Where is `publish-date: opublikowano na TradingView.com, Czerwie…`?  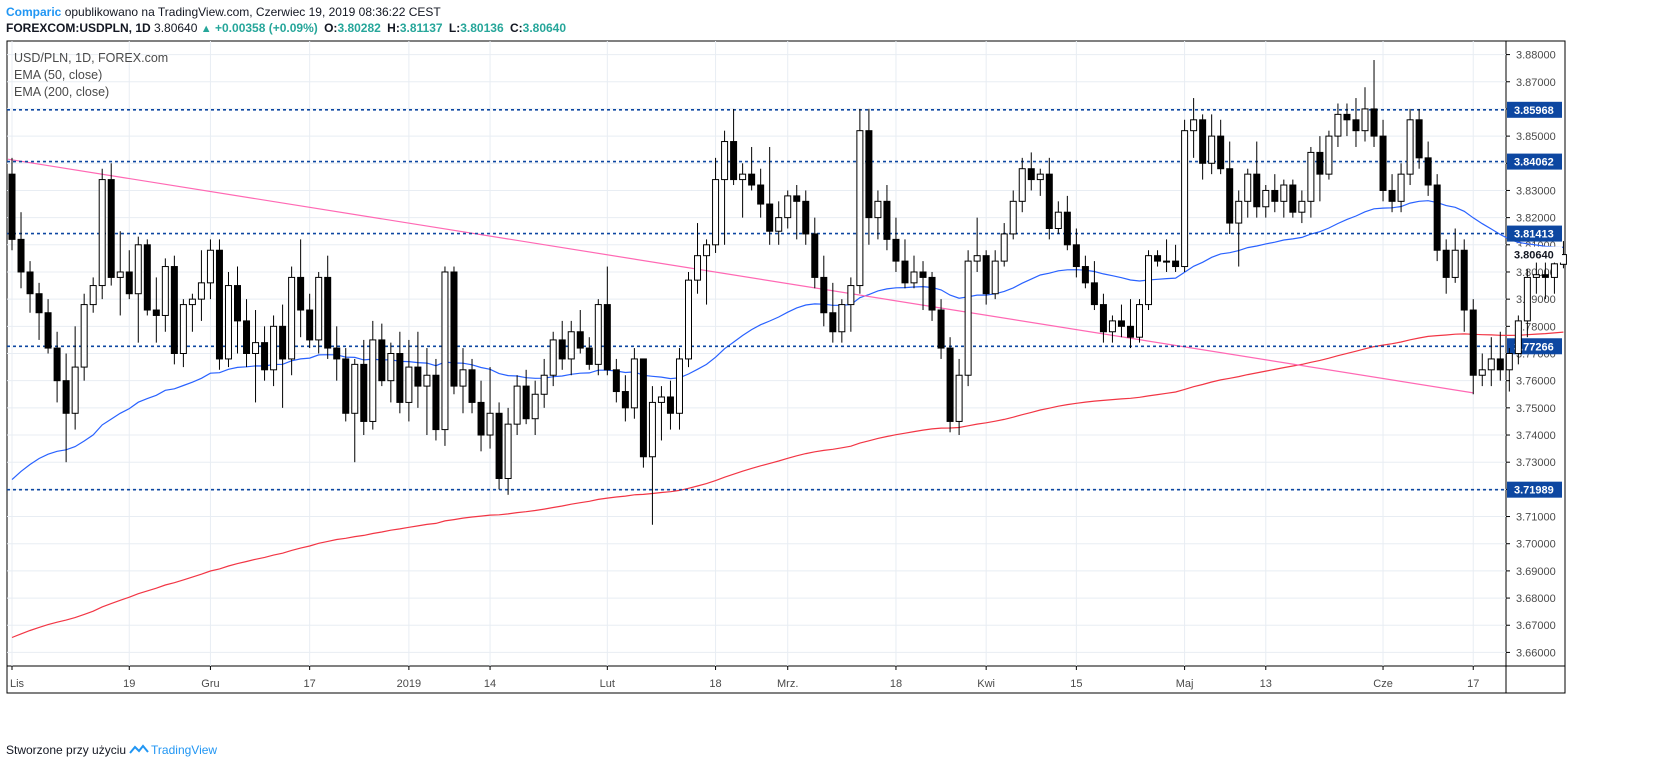 publish-date: opublikowano na TradingView.com, Czerwie… is located at coordinates (252, 12).